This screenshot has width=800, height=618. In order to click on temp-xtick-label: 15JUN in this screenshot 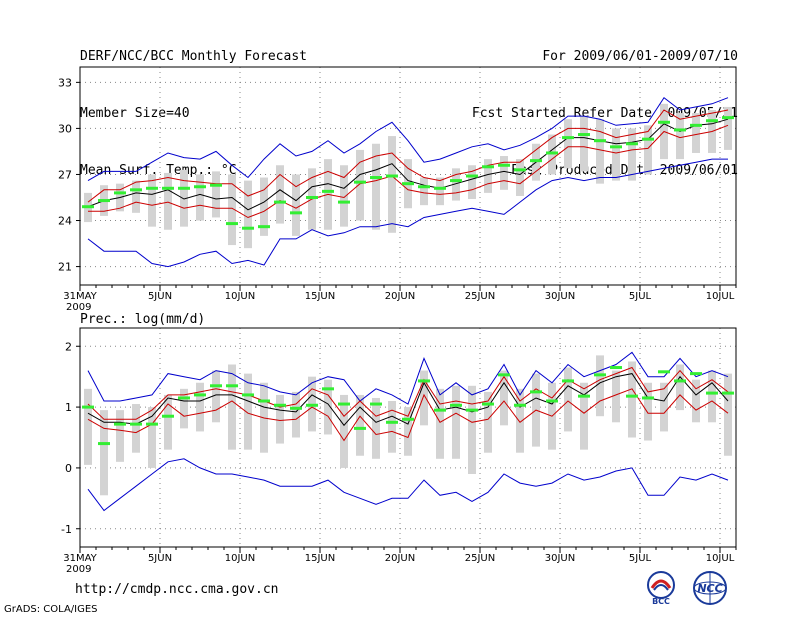, I will do `click(320, 296)`.